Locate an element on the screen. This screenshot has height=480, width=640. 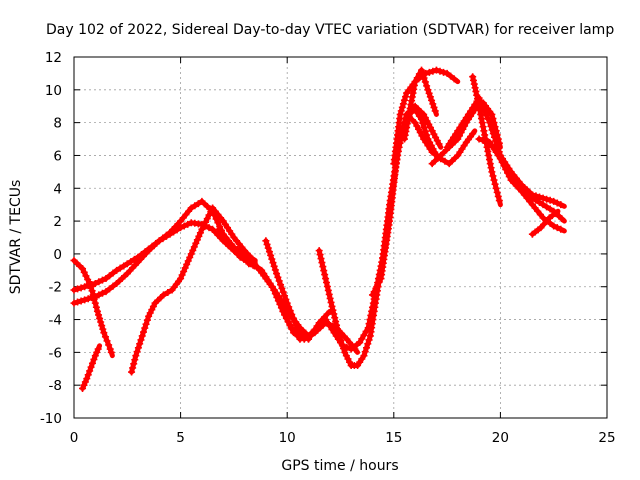
x-tick-label: 20 is located at coordinates (500, 438).